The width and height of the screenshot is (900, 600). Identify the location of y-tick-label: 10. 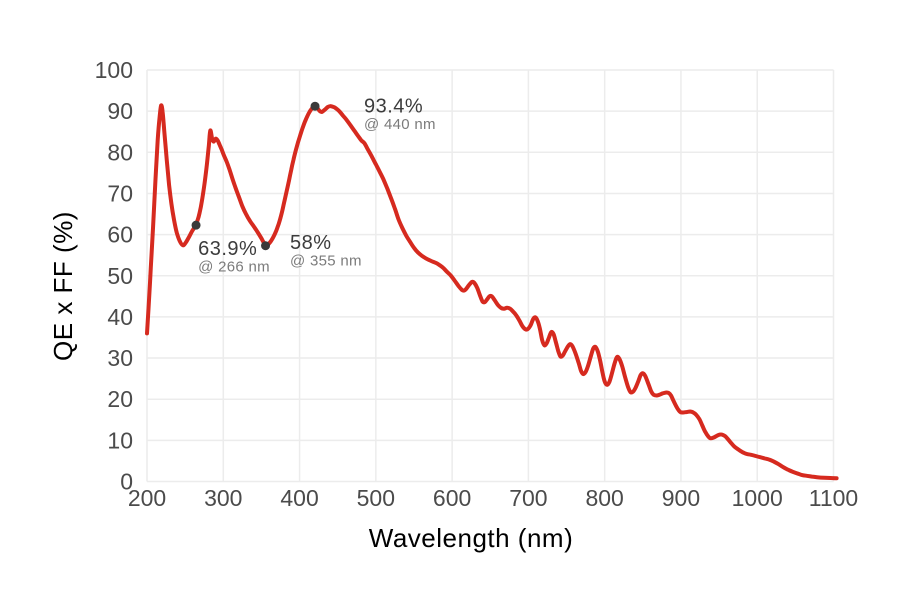
(120, 440).